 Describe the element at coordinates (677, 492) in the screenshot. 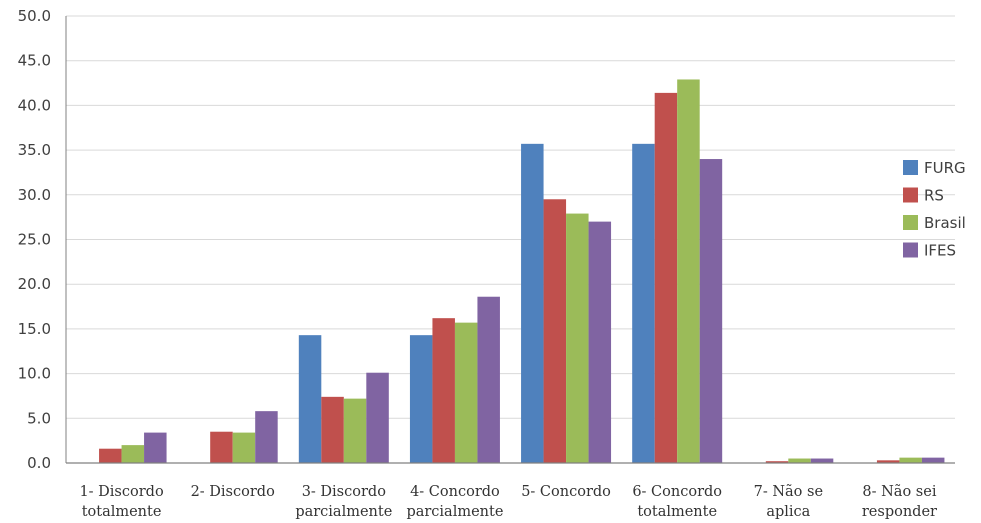

I see `x-tick-label: 6- Concordo` at that location.